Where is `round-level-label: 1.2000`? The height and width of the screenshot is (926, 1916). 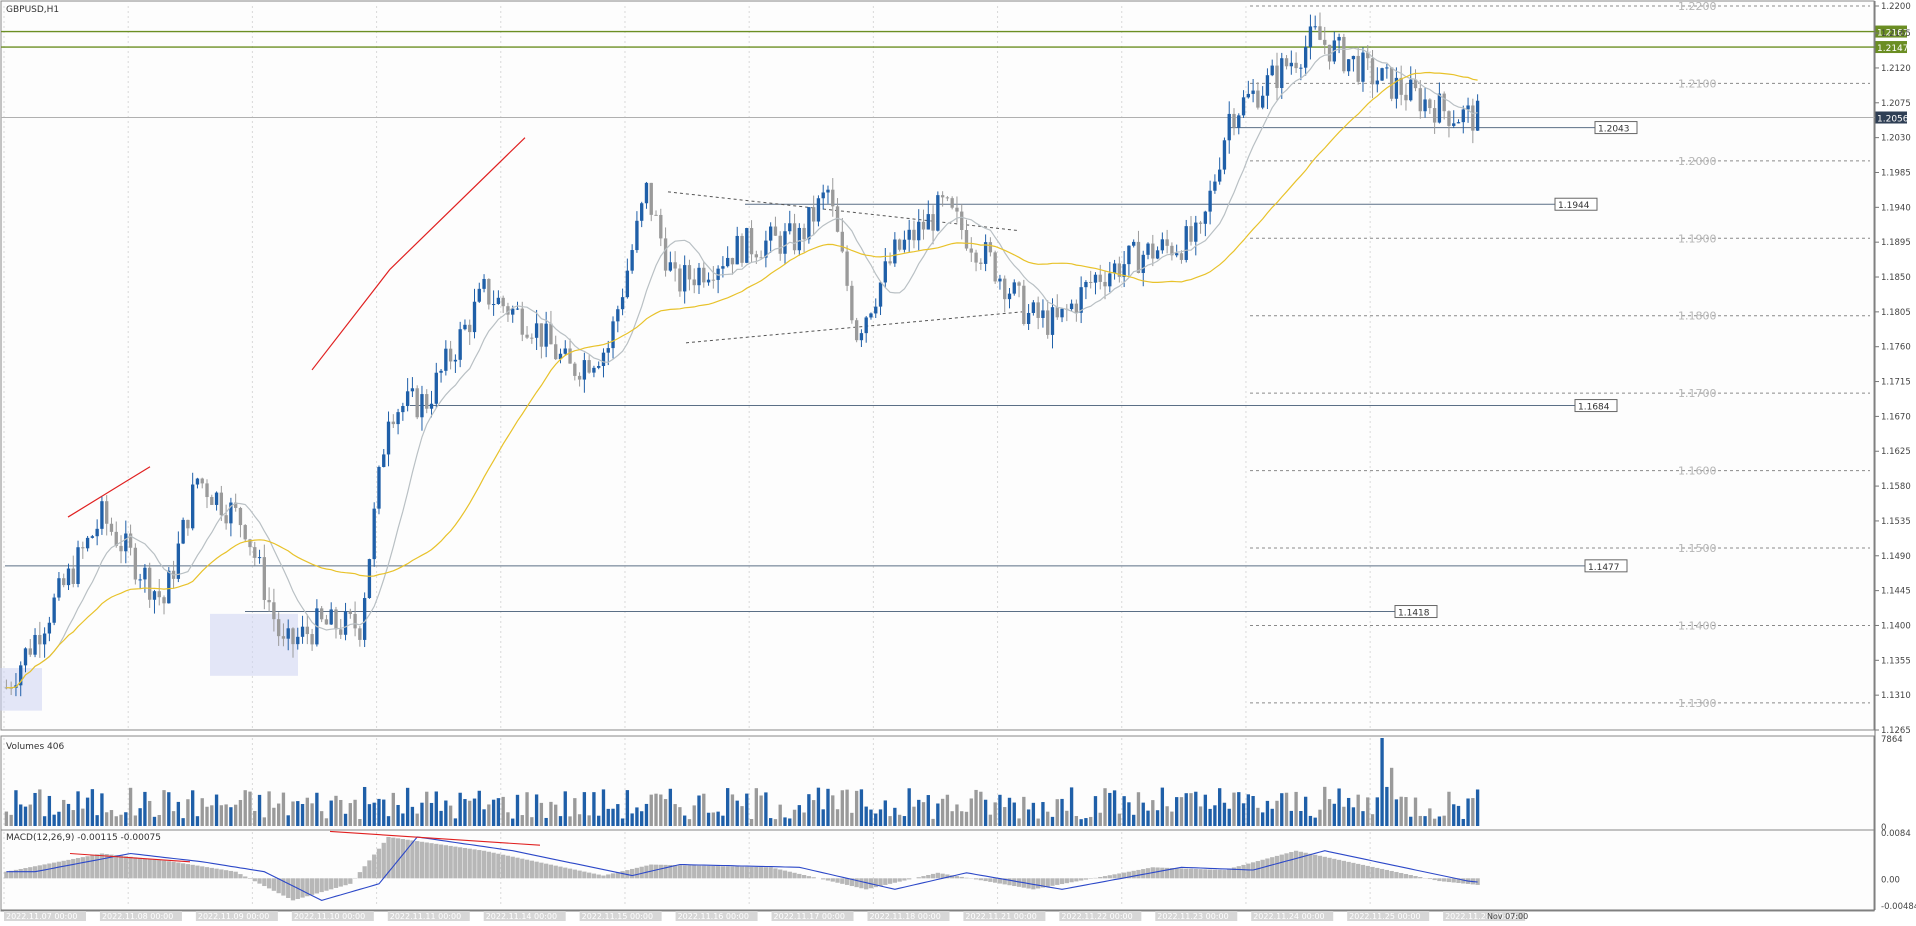
round-level-label: 1.2000 is located at coordinates (1697, 161).